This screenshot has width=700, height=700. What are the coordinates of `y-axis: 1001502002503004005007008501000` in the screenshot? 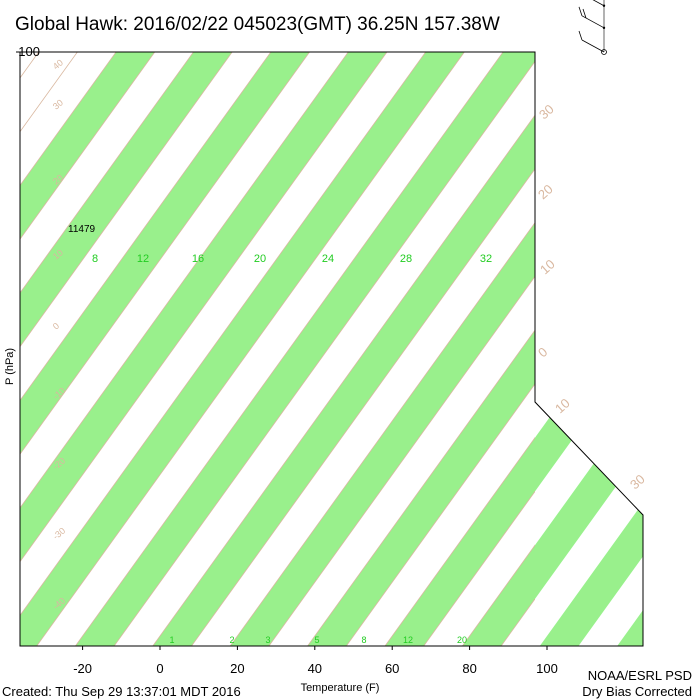 It's located at (28, 51).